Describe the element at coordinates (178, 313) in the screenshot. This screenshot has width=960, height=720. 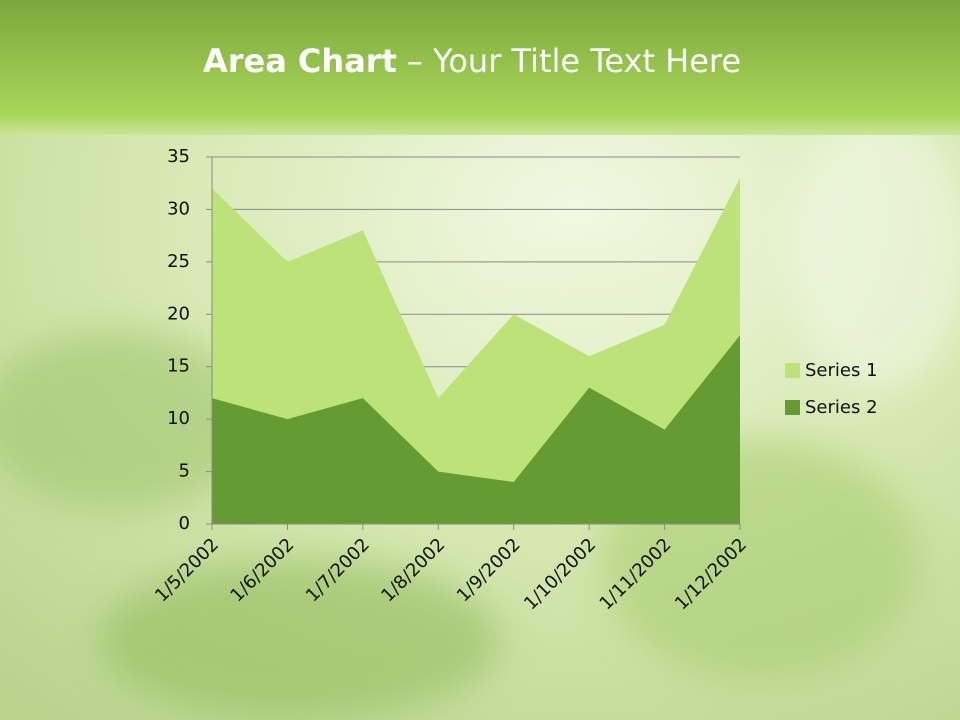
I see `y-tick-label: 20` at that location.